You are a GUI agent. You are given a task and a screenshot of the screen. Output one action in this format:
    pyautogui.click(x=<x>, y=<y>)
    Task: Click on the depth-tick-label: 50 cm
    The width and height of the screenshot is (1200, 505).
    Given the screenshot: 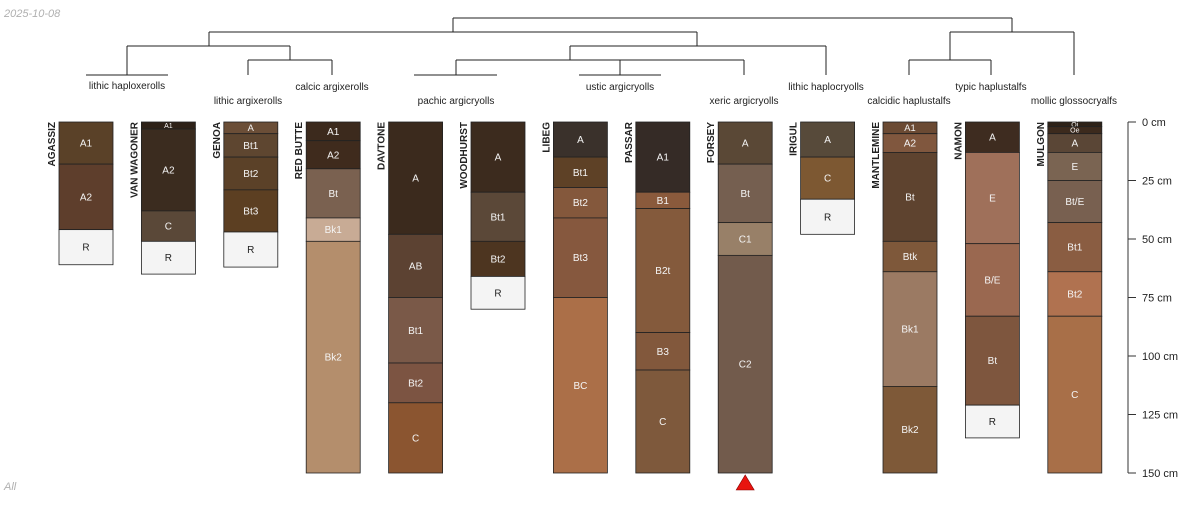 What is the action you would take?
    pyautogui.click(x=1157, y=240)
    